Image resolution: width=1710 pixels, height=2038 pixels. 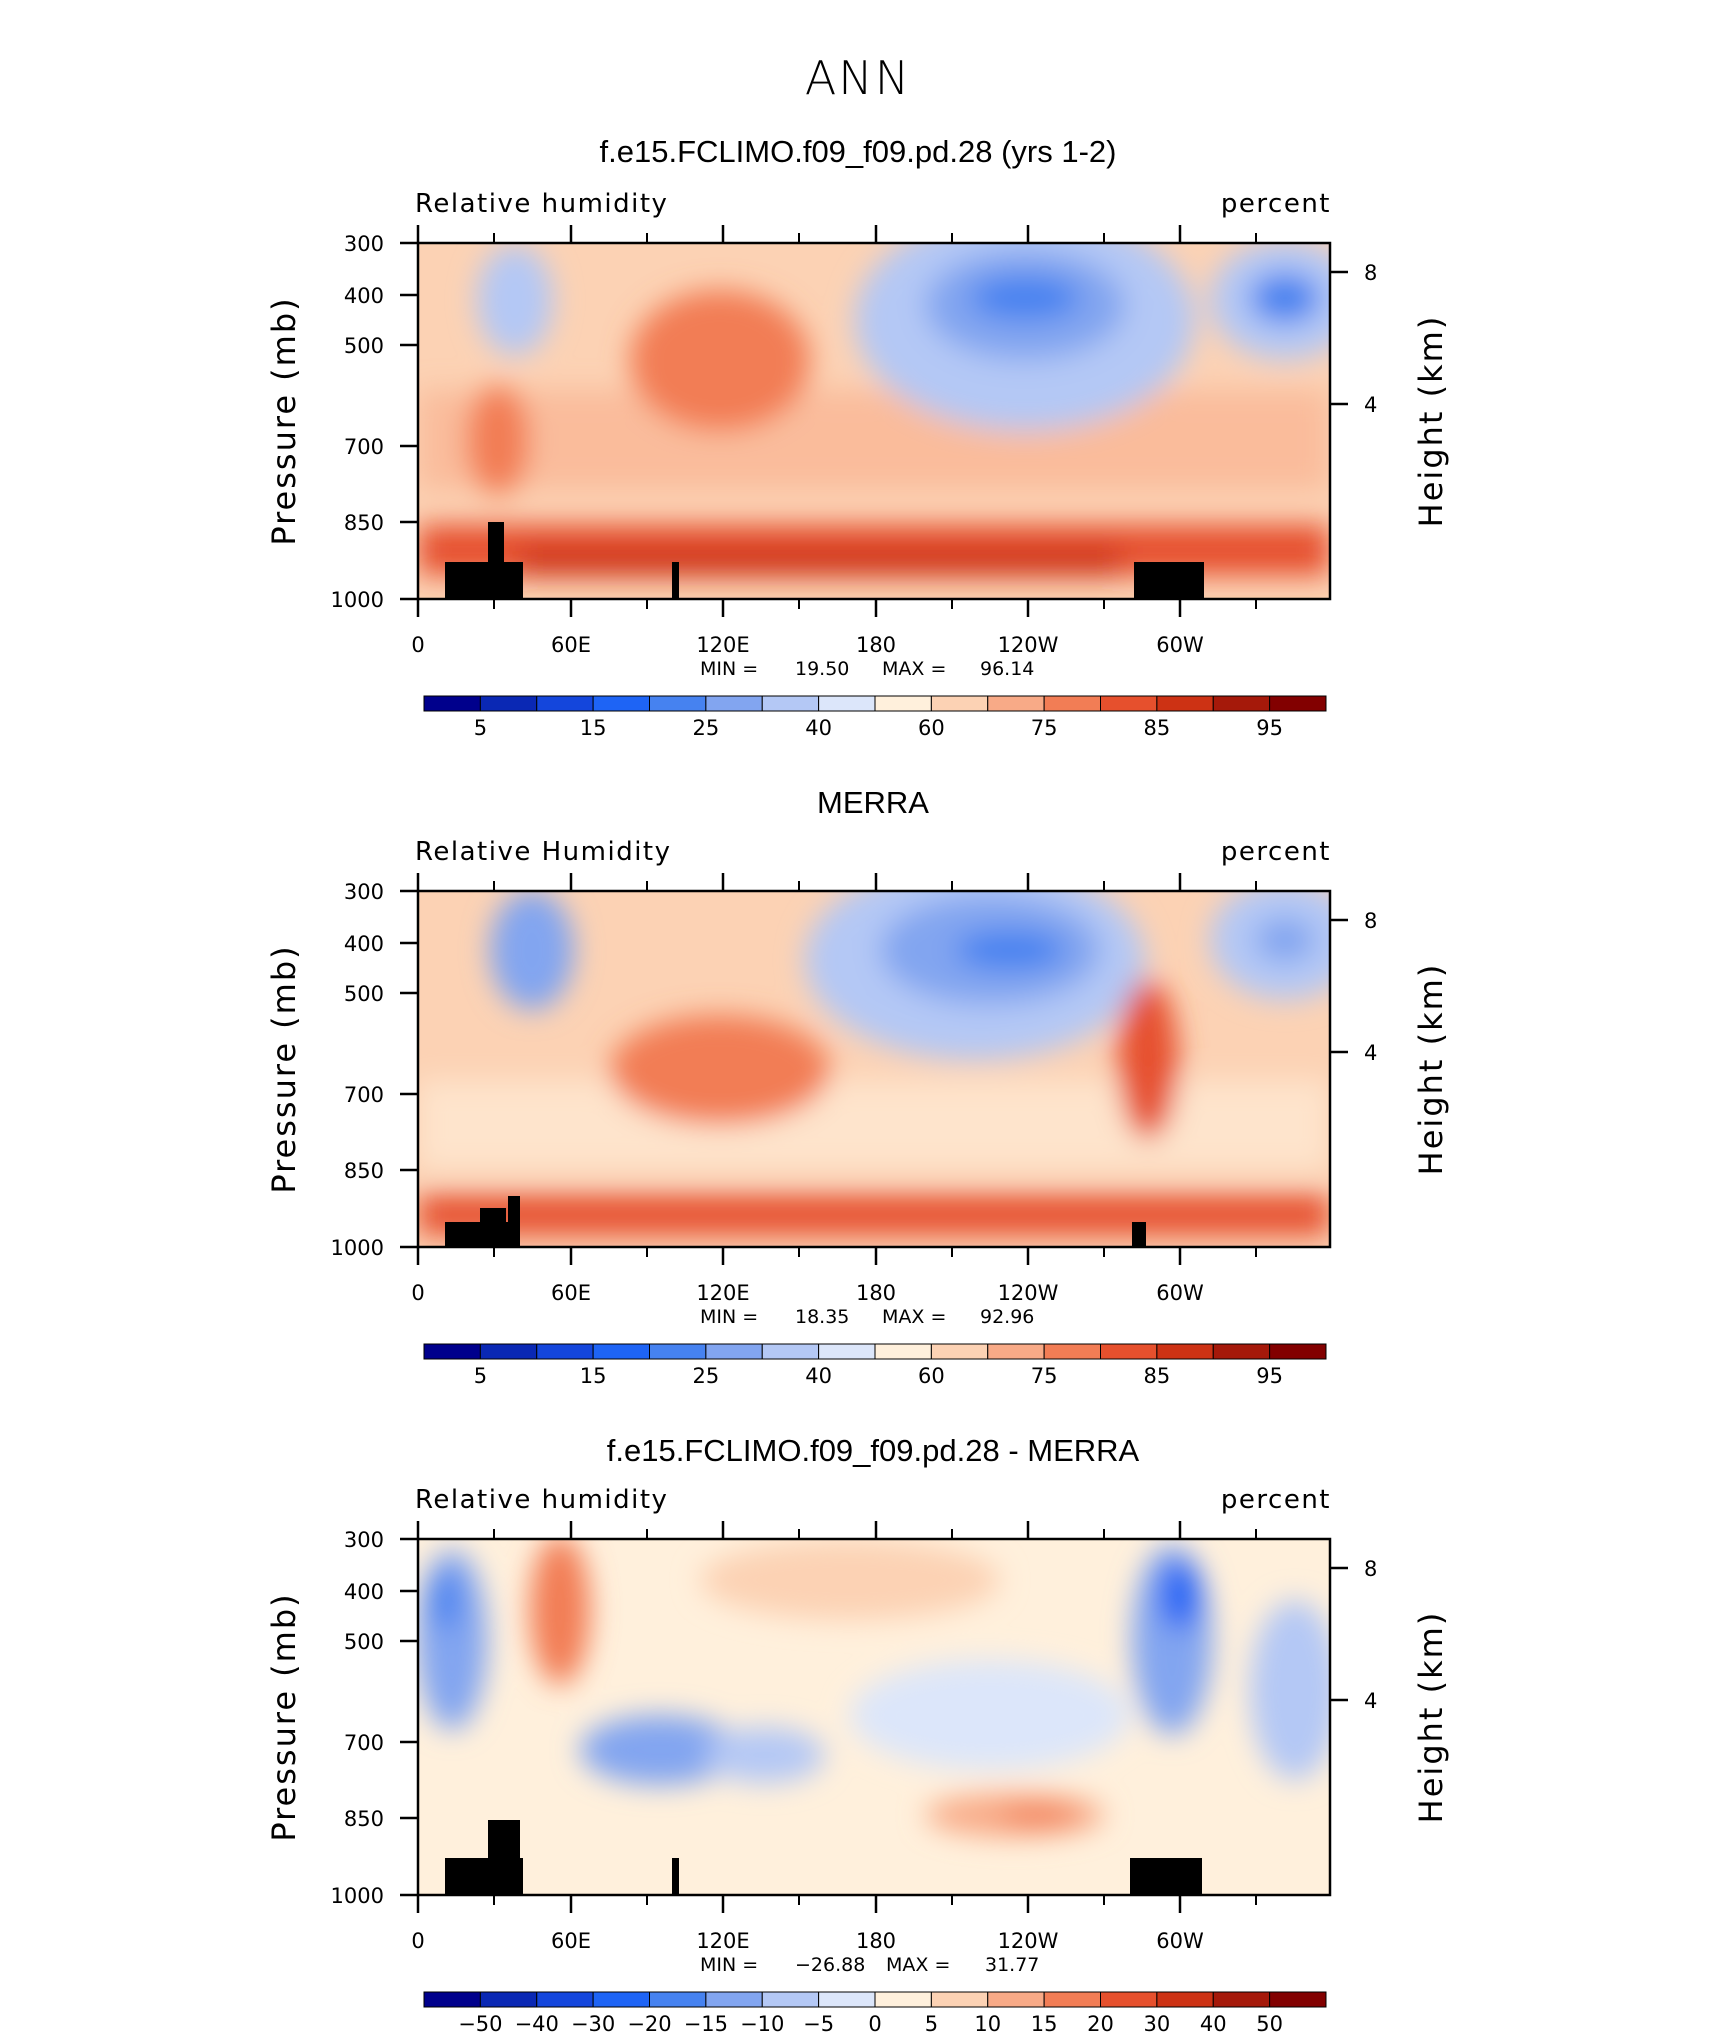 I want to click on min-max-readout: MIN = −26.88 MAX = 31.77, so click(x=869, y=1965).